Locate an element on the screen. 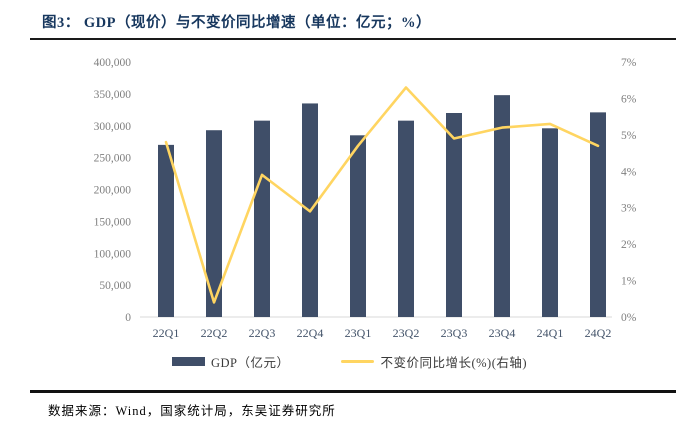 This screenshot has width=699, height=427. footer-divider is located at coordinates (353, 391).